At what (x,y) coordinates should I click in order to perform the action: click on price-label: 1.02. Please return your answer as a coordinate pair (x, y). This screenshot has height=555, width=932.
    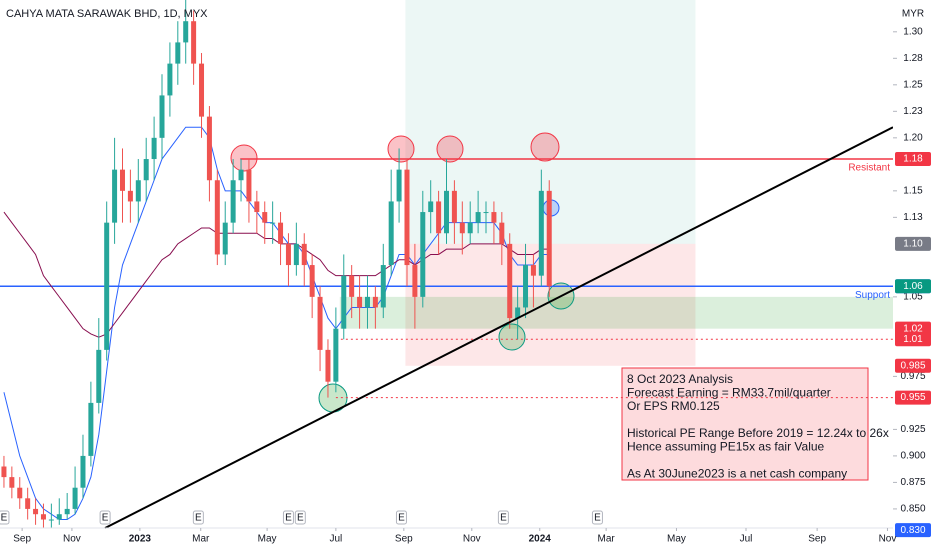
    Looking at the image, I should click on (913, 328).